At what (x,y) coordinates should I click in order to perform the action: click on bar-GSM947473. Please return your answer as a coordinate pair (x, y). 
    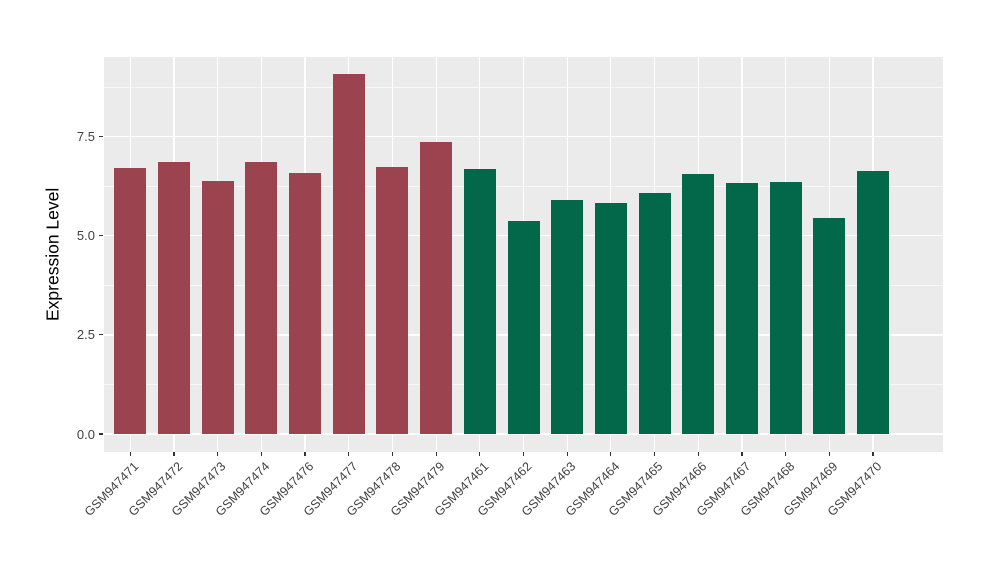
    Looking at the image, I should click on (217, 307).